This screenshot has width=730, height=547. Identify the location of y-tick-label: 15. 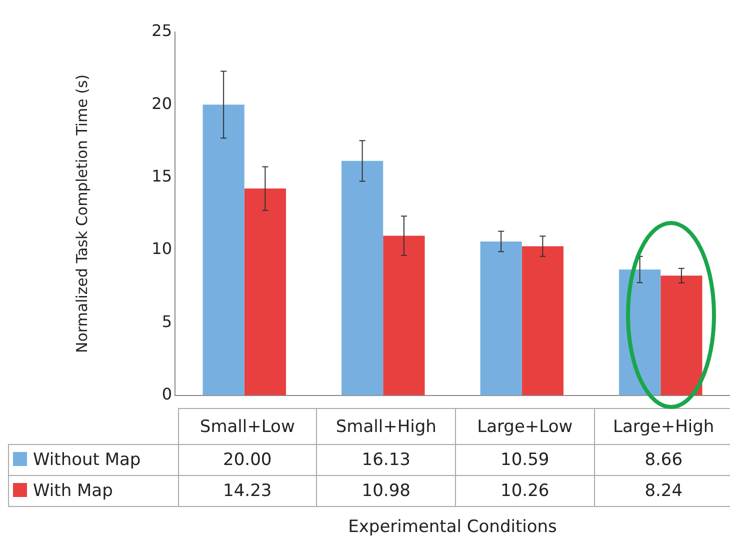
(162, 176).